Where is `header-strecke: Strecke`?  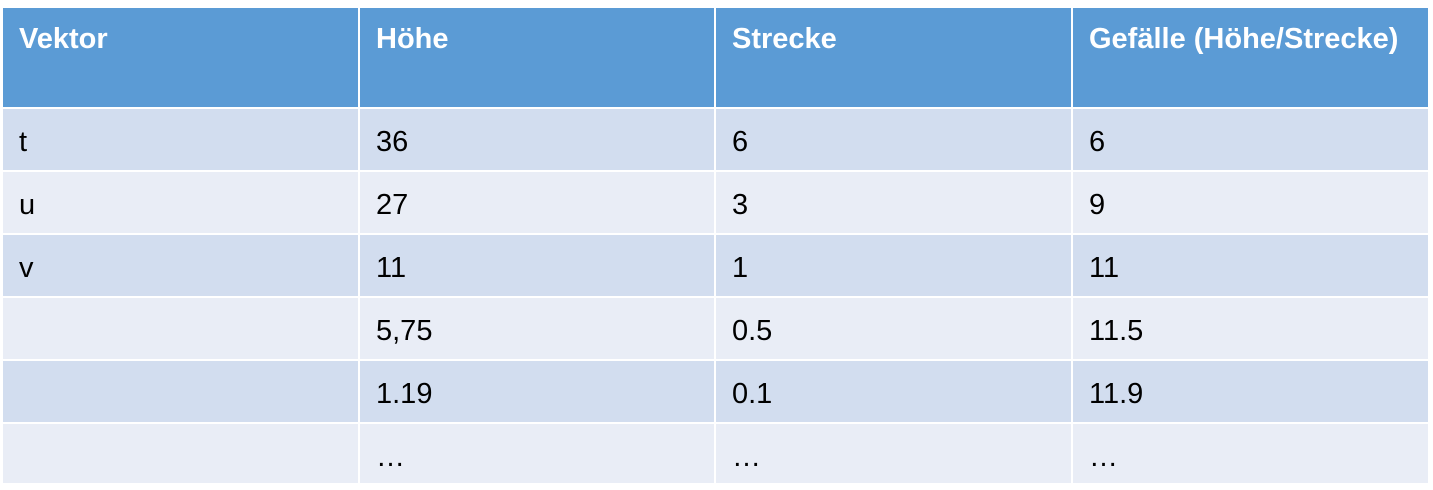 header-strecke: Strecke is located at coordinates (893, 57).